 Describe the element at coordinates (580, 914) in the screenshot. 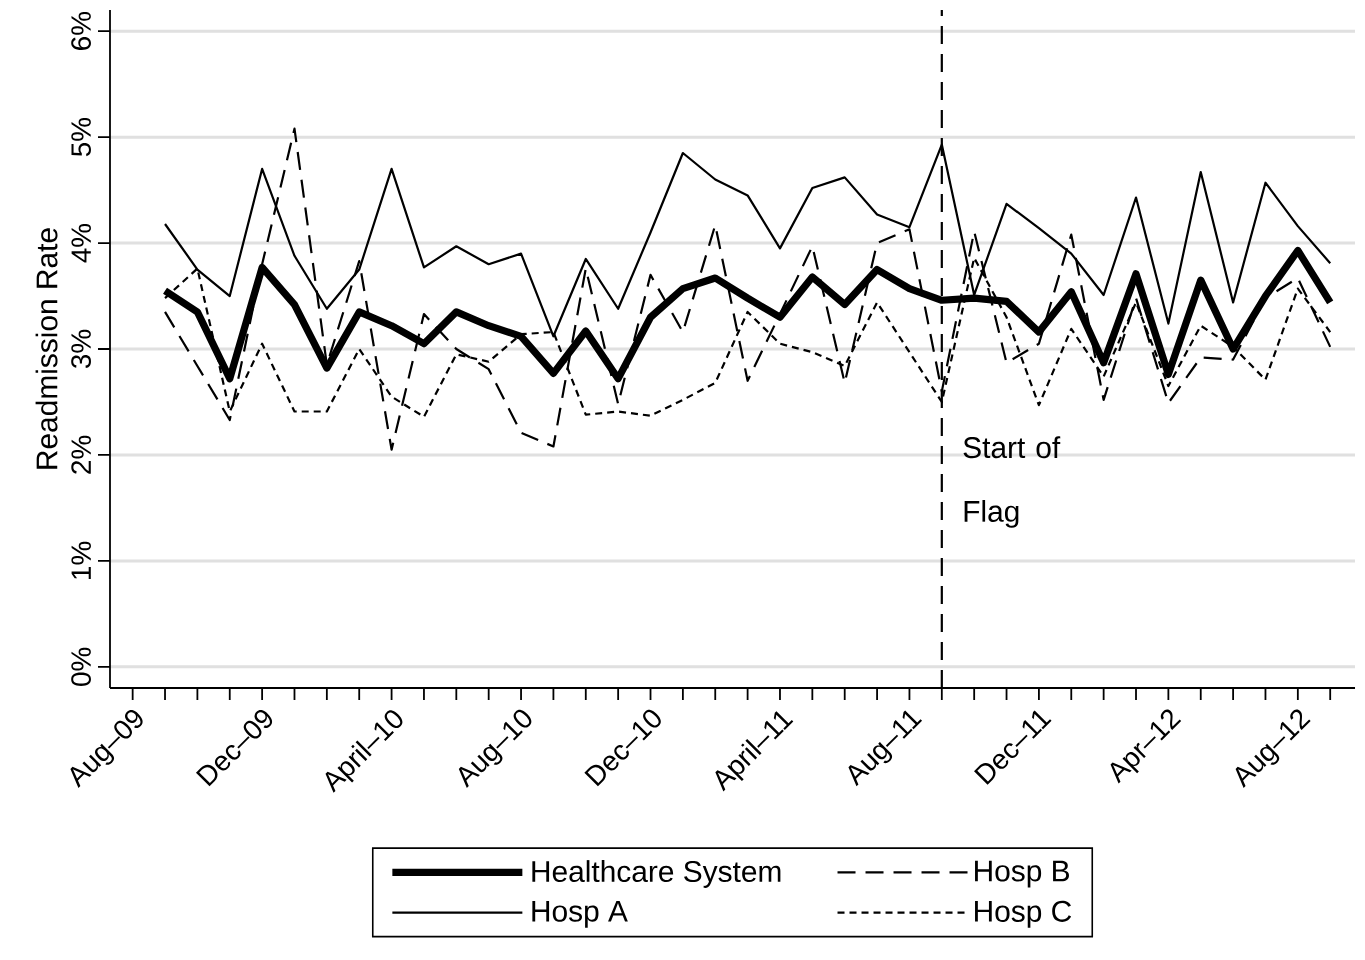

I see `legend-label: Hosp A` at that location.